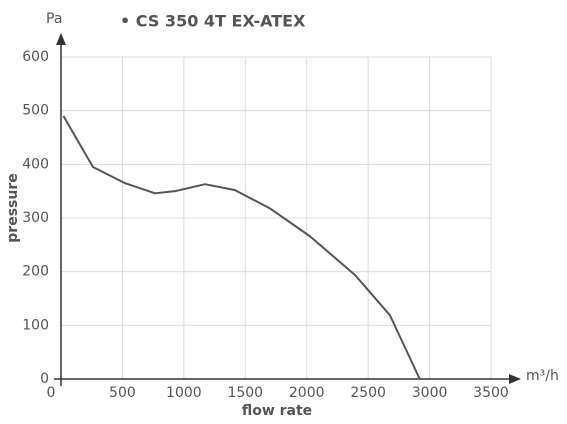 This screenshot has width=567, height=424. I want to click on y-tick-label: 300, so click(35, 218).